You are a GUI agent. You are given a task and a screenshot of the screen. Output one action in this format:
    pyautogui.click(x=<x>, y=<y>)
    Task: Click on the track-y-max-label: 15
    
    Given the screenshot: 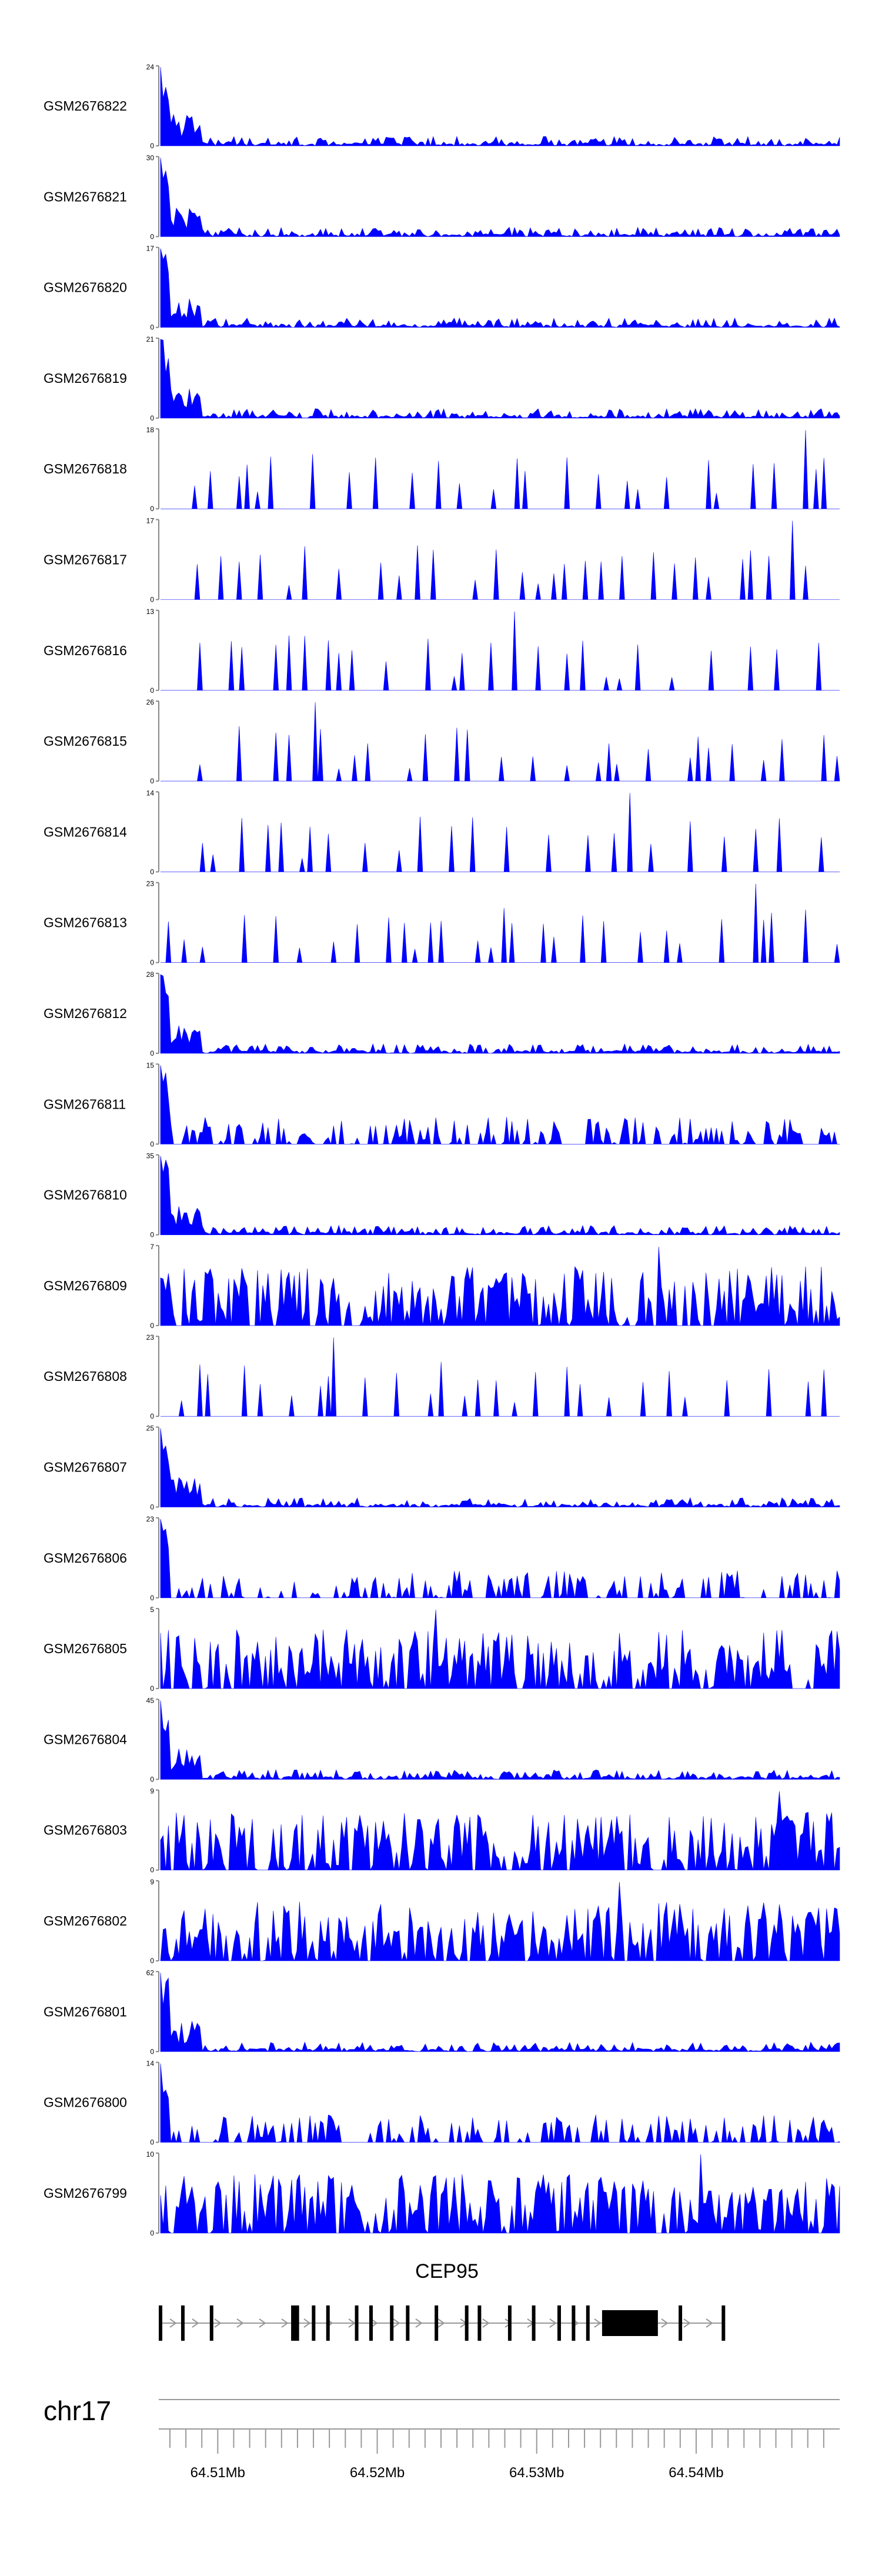 What is the action you would take?
    pyautogui.click(x=150, y=1065)
    